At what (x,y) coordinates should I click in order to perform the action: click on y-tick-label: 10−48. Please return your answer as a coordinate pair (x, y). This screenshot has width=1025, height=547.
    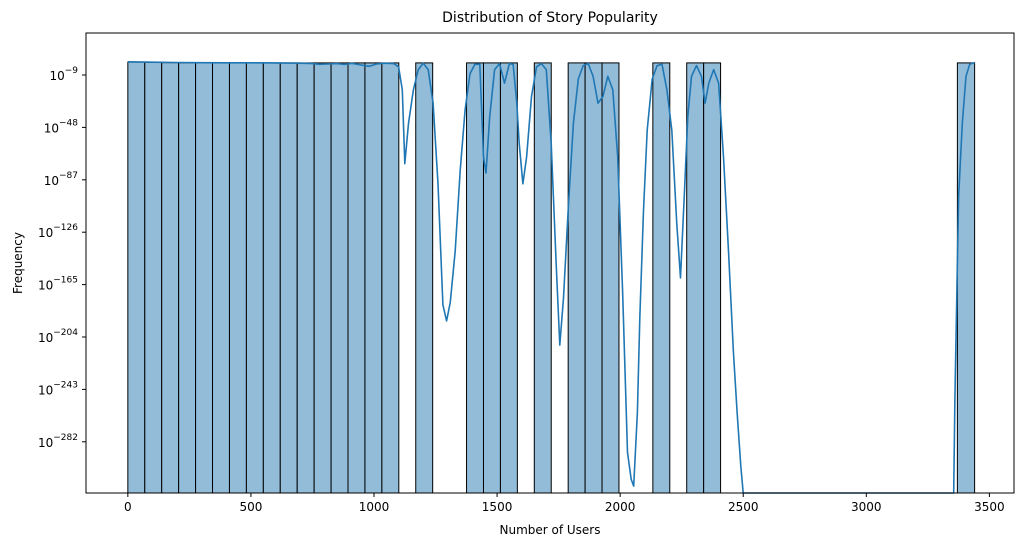
    Looking at the image, I should click on (61, 126).